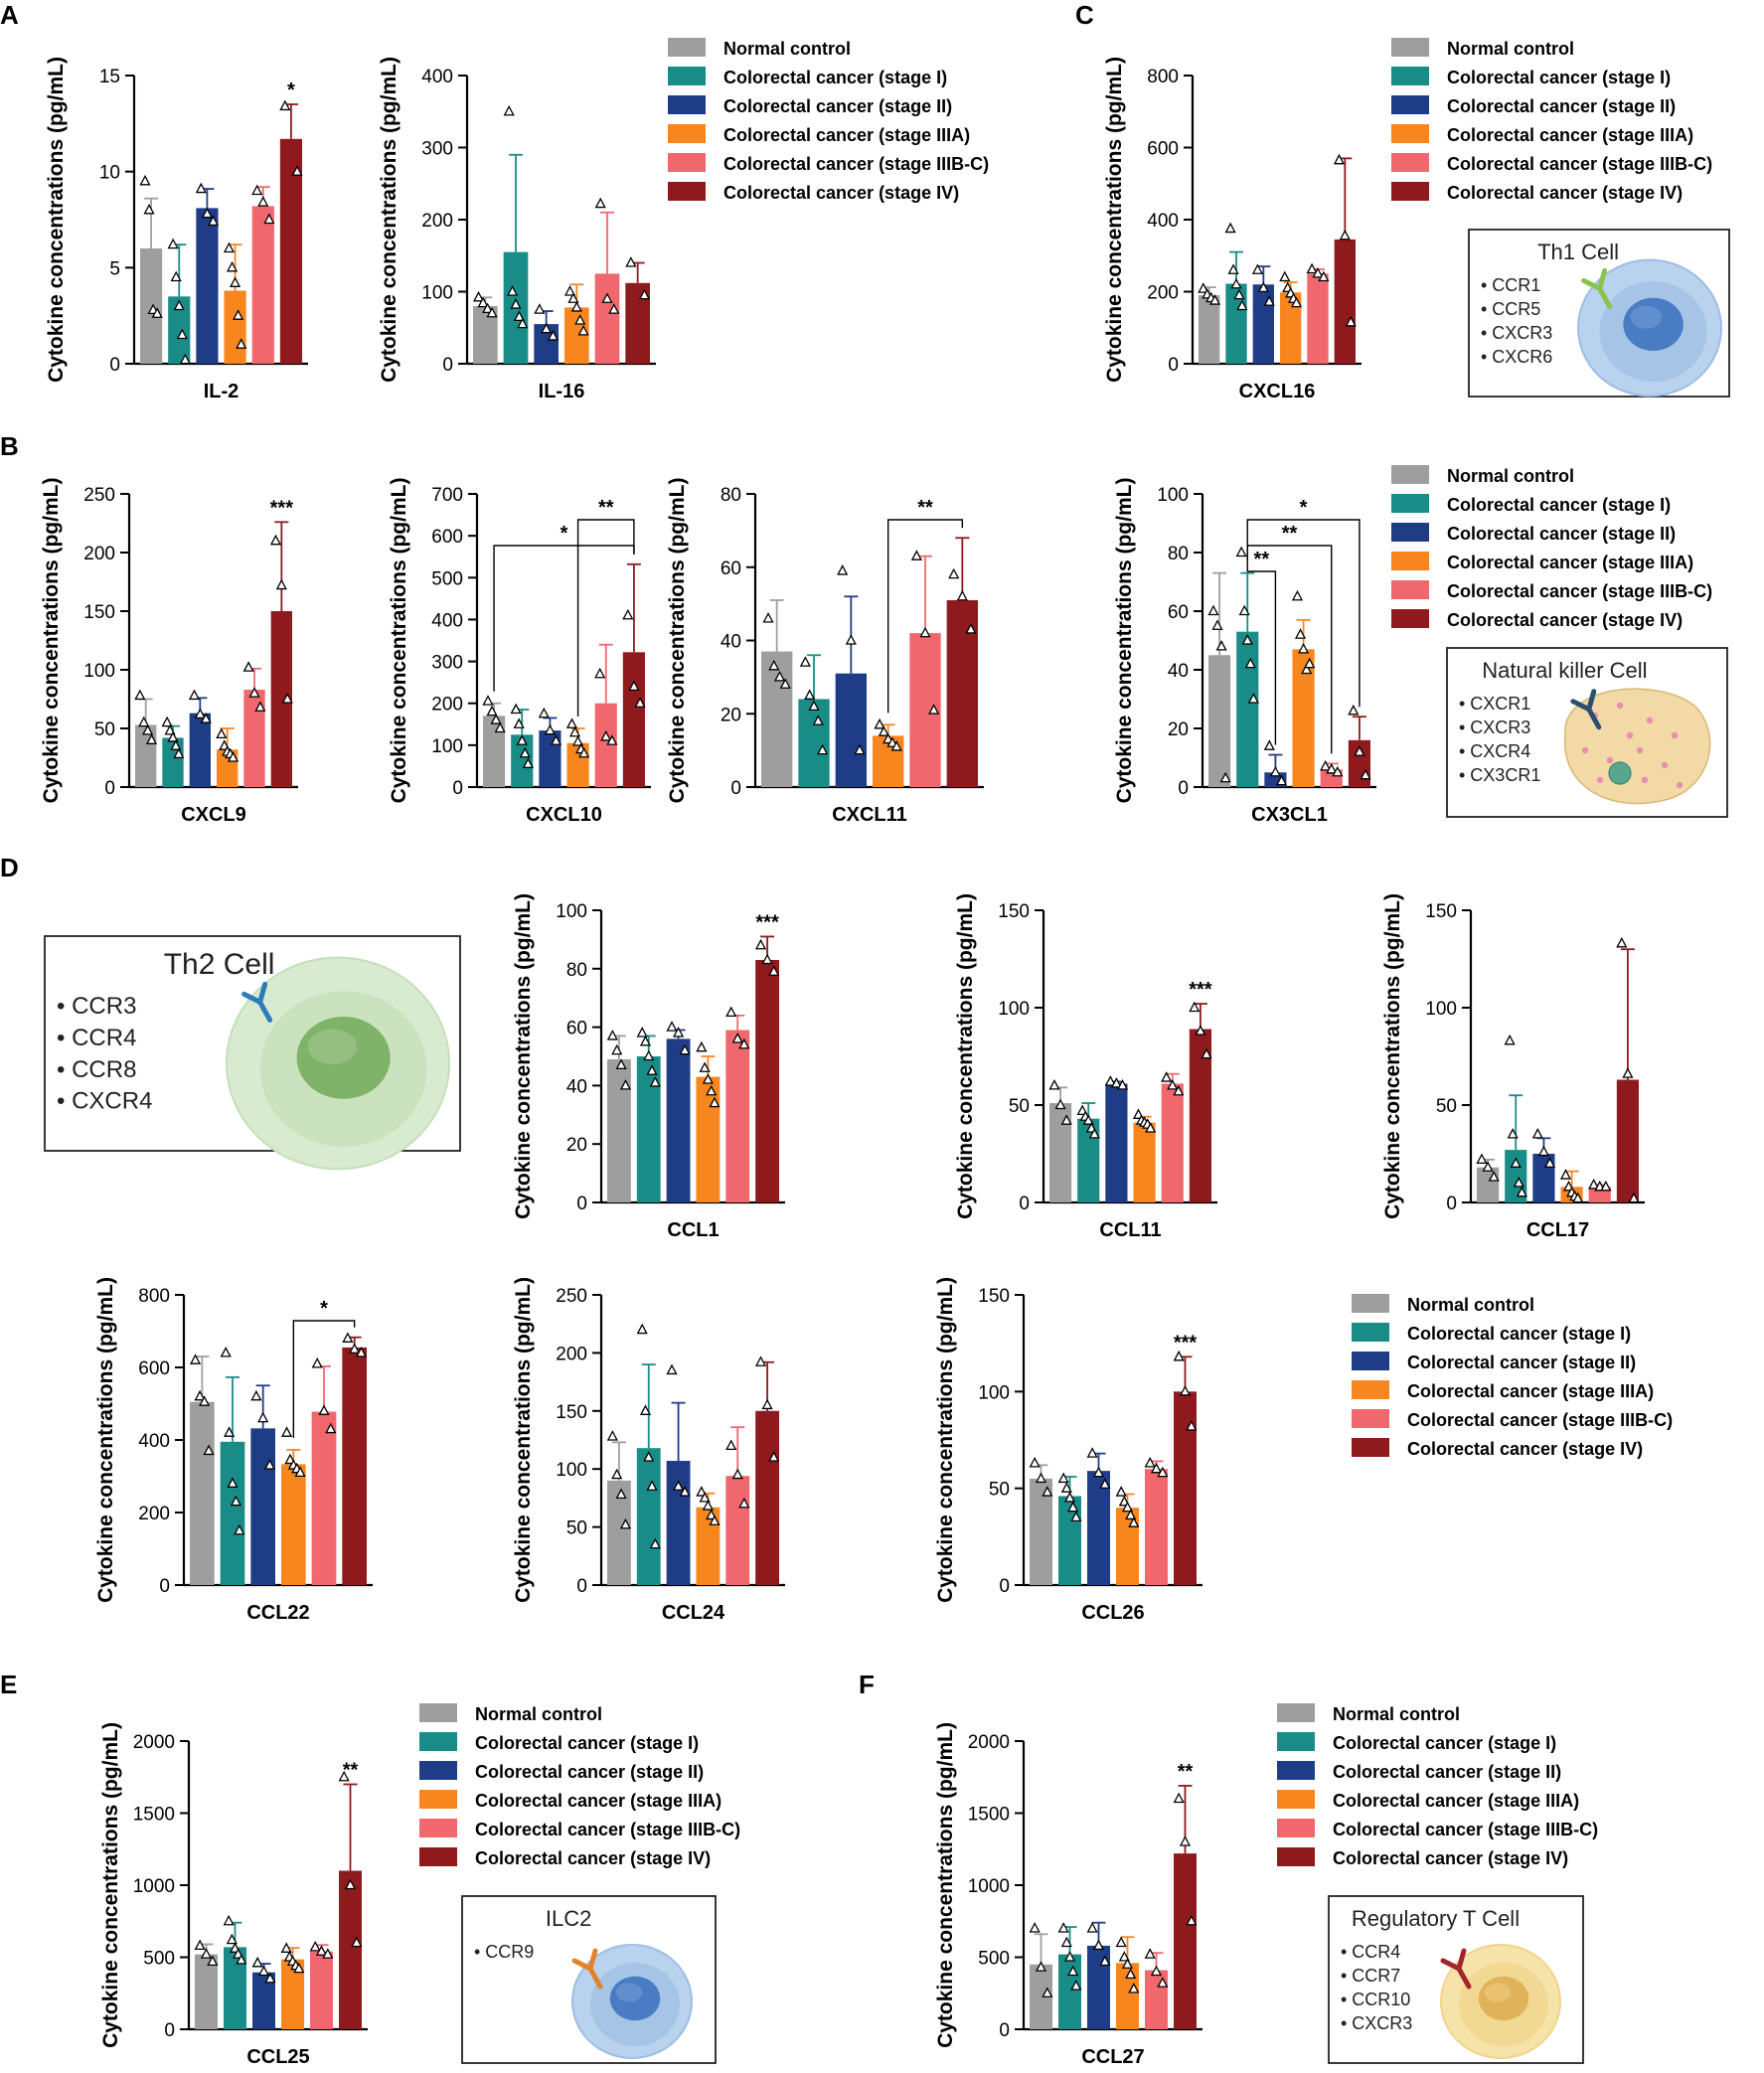  Describe the element at coordinates (277, 2057) in the screenshot. I see `x-axis-label: CCL25` at that location.